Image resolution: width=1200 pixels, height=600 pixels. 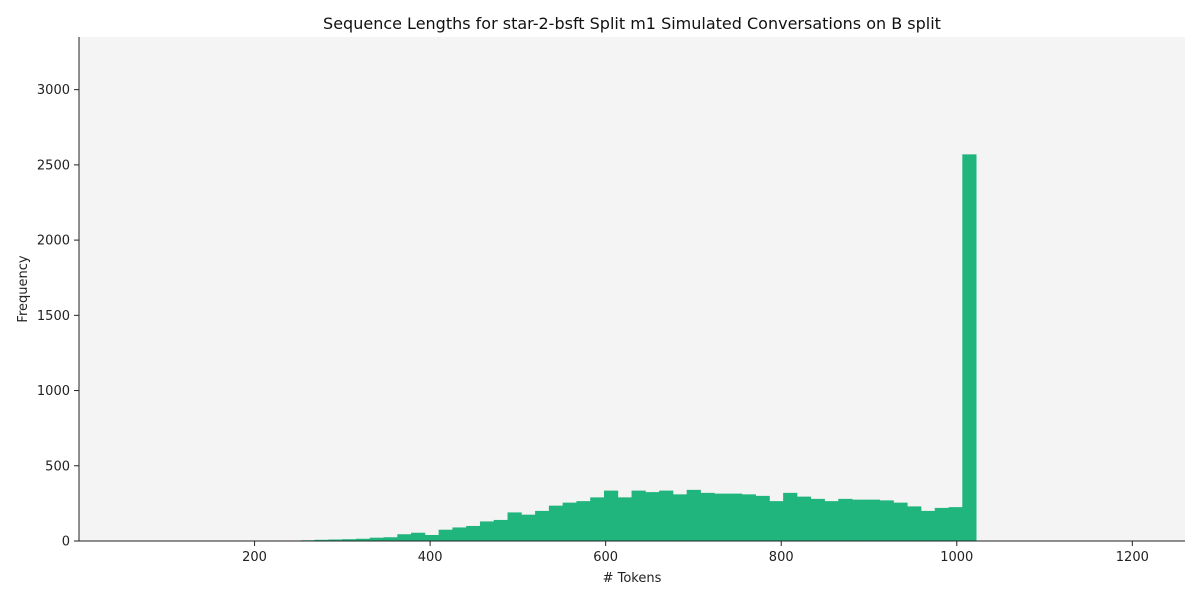 I want to click on x-axis-ticks: 200 400 600 800 1000 1200, so click(x=695, y=553).